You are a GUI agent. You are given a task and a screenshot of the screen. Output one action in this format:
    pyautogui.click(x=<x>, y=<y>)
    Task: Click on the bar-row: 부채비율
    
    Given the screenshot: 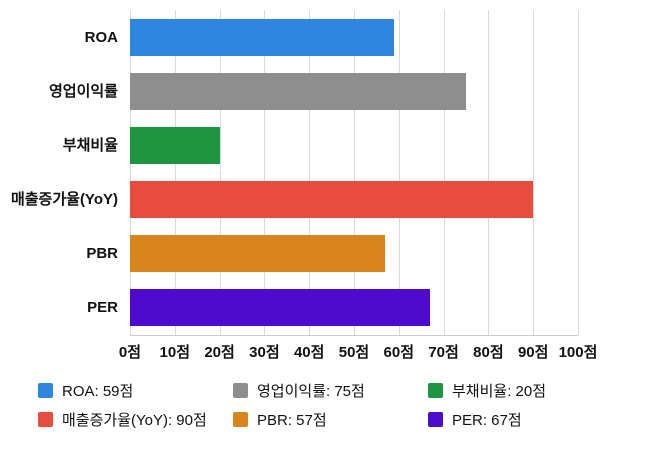 What is the action you would take?
    pyautogui.click(x=325, y=145)
    